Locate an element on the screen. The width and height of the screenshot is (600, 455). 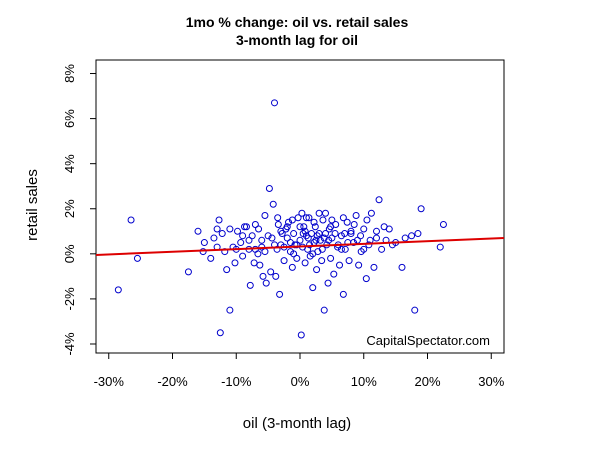
y-tick-label: 6% is located at coordinates (69, 118).